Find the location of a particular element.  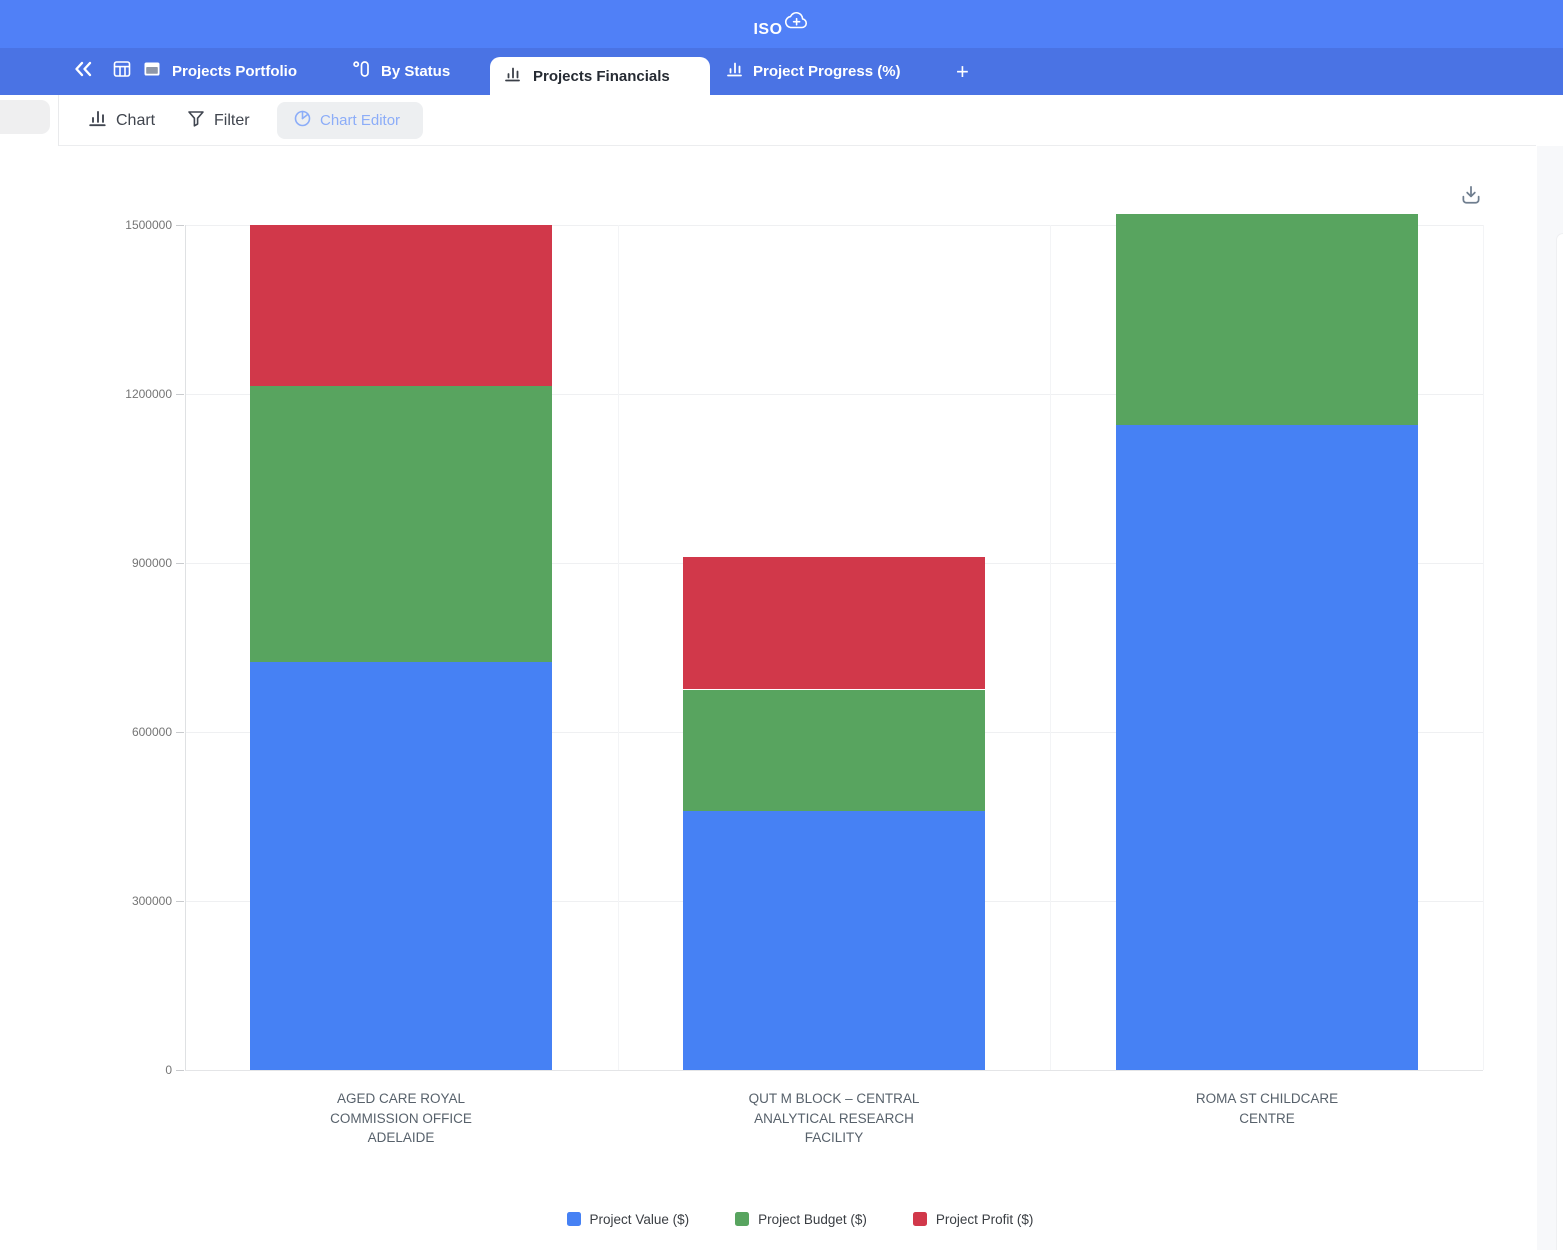

card-view-button is located at coordinates (152, 71).